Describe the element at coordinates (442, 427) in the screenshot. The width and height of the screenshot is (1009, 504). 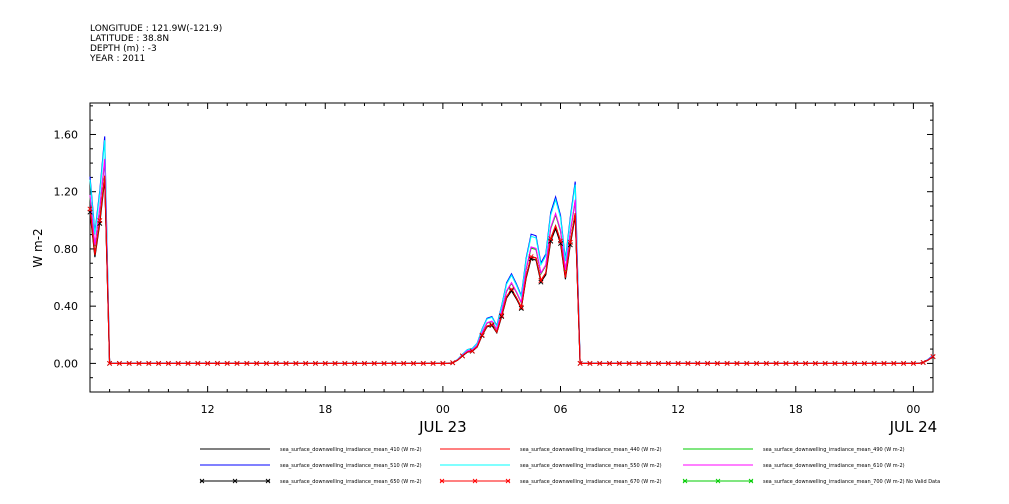
I see `x-day-label: JUL 23` at that location.